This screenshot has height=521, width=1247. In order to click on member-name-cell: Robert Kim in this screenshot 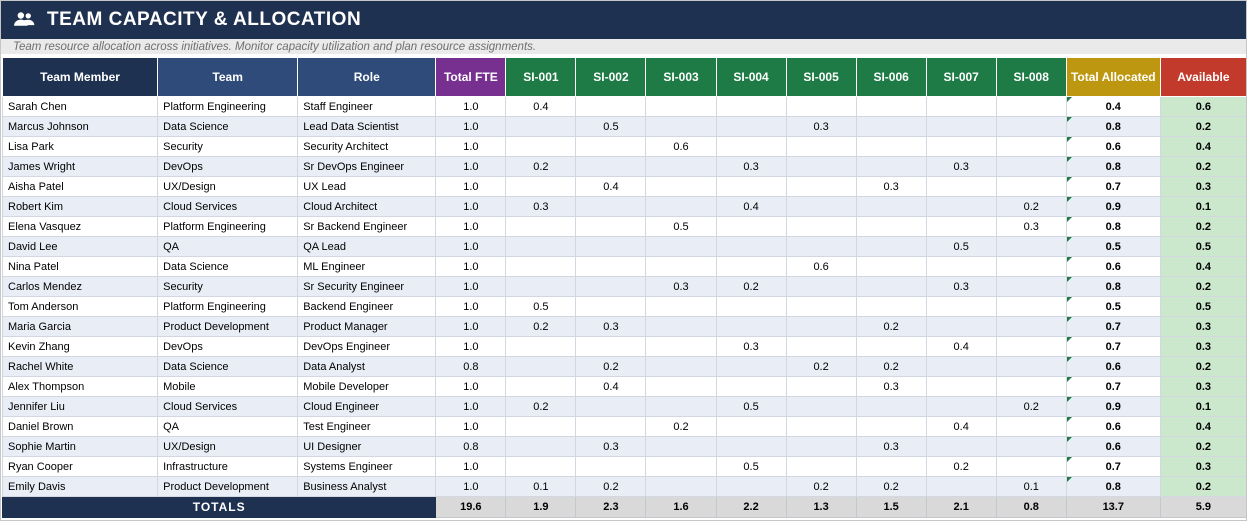, I will do `click(80, 206)`.